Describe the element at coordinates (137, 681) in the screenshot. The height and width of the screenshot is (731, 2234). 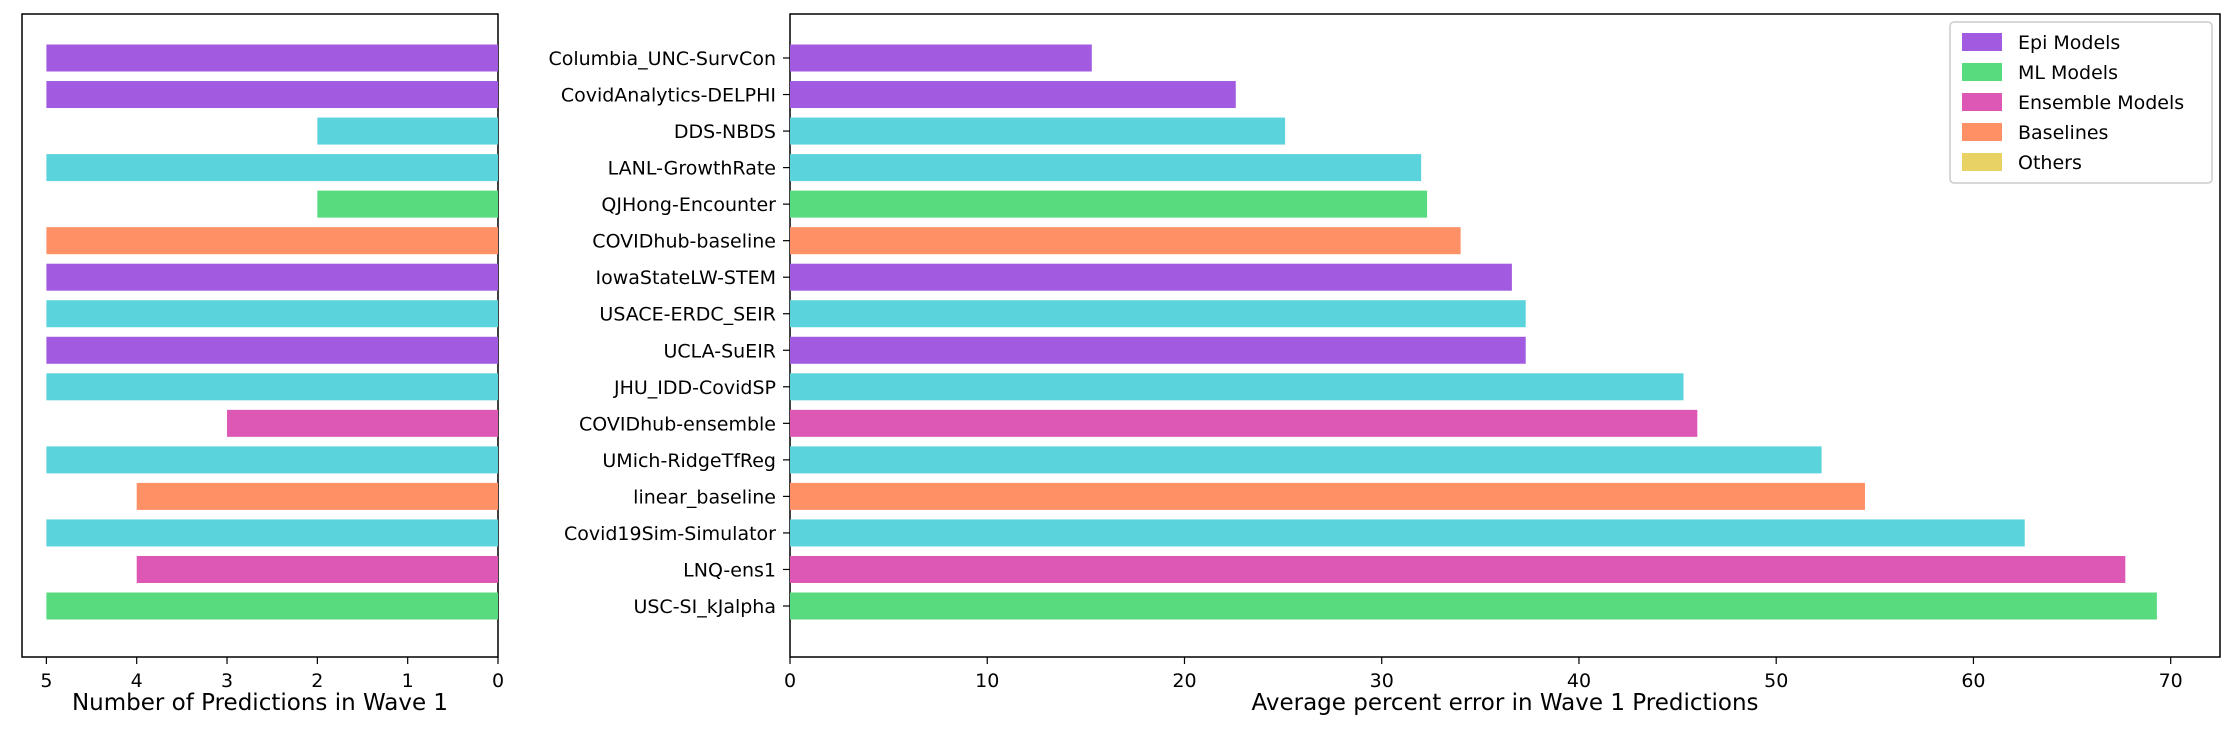
I see `left-x-tick-label-1: 4` at that location.